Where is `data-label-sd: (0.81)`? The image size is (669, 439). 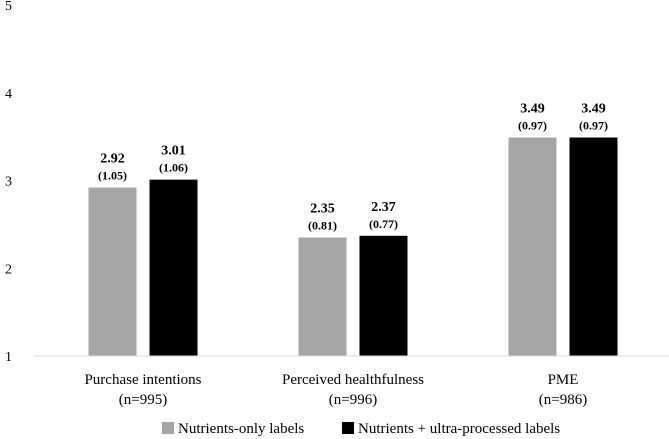
data-label-sd: (0.81) is located at coordinates (322, 226).